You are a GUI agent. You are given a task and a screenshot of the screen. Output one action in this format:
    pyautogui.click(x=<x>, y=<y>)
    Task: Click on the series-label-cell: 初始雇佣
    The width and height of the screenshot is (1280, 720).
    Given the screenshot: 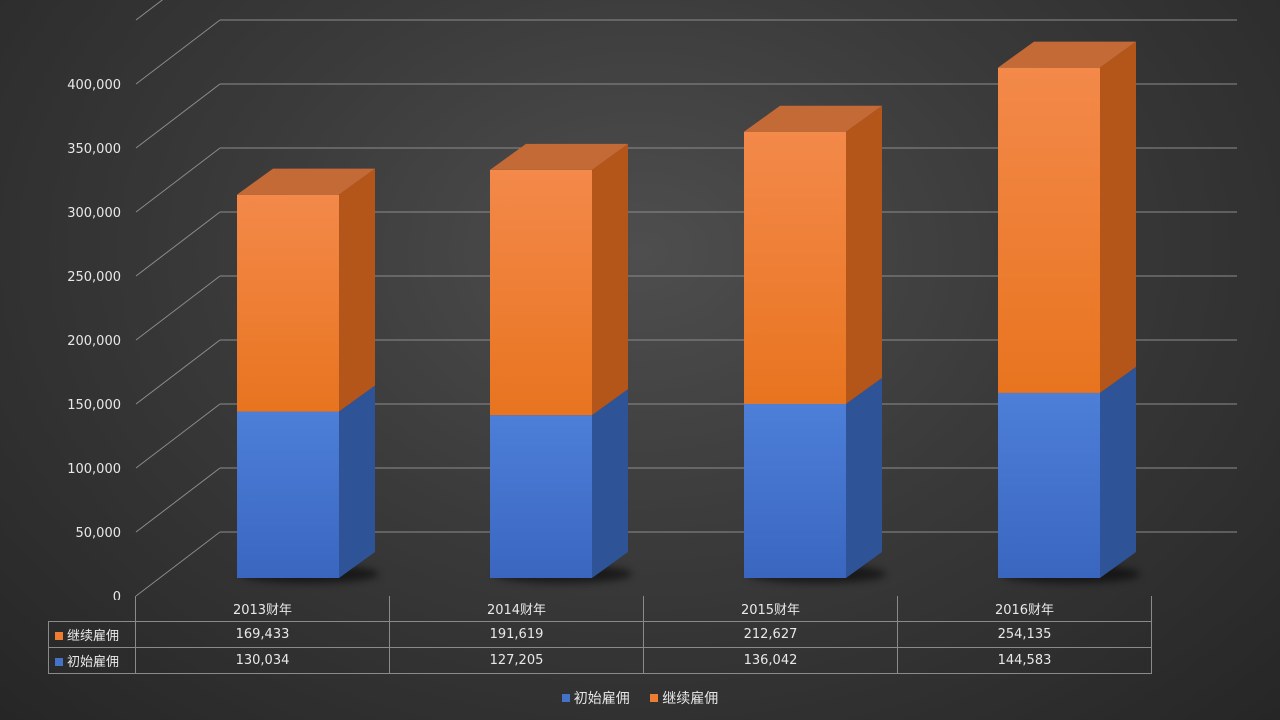 What is the action you would take?
    pyautogui.click(x=92, y=660)
    